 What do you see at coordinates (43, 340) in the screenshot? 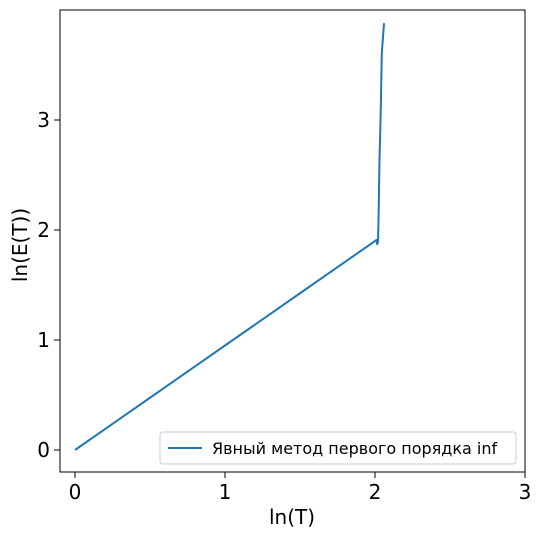
I see `y-tick-label: 1` at bounding box center [43, 340].